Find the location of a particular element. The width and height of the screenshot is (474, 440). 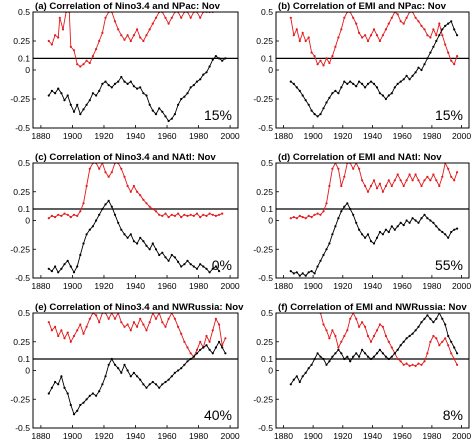

series-line is located at coordinates (137, 335).